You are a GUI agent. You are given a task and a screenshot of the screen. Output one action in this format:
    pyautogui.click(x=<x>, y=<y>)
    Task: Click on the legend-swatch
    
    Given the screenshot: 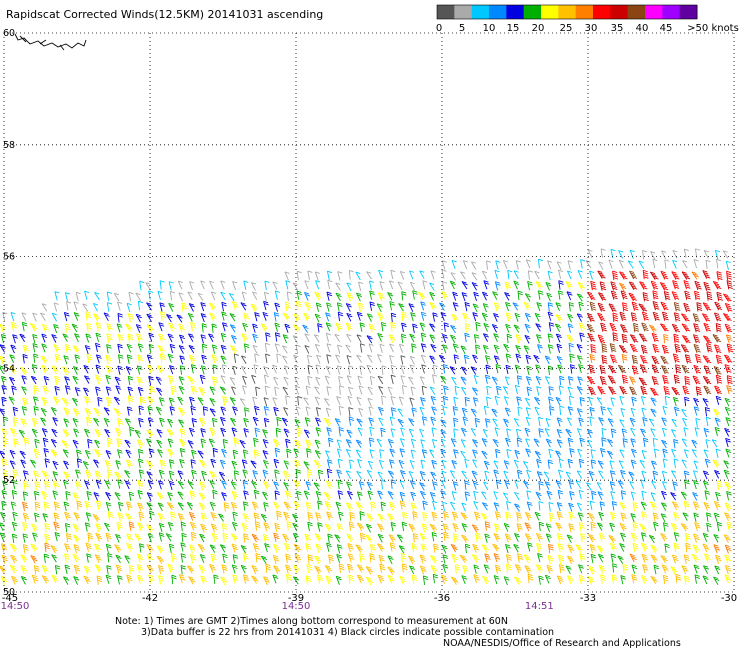 What is the action you would take?
    pyautogui.click(x=532, y=12)
    